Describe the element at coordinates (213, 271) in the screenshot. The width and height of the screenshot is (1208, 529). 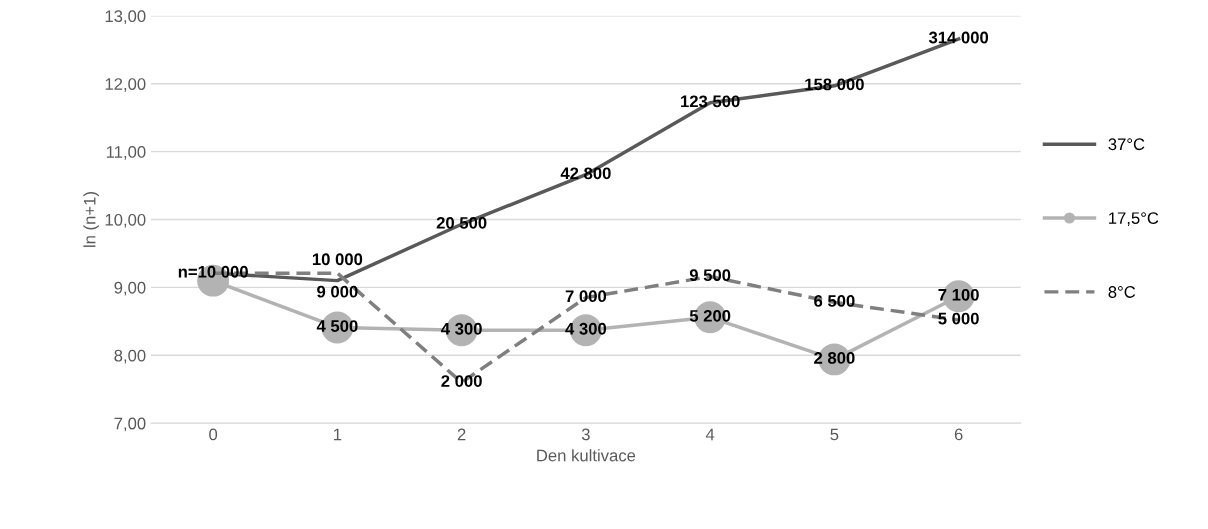
I see `annotation: n=10 000` at that location.